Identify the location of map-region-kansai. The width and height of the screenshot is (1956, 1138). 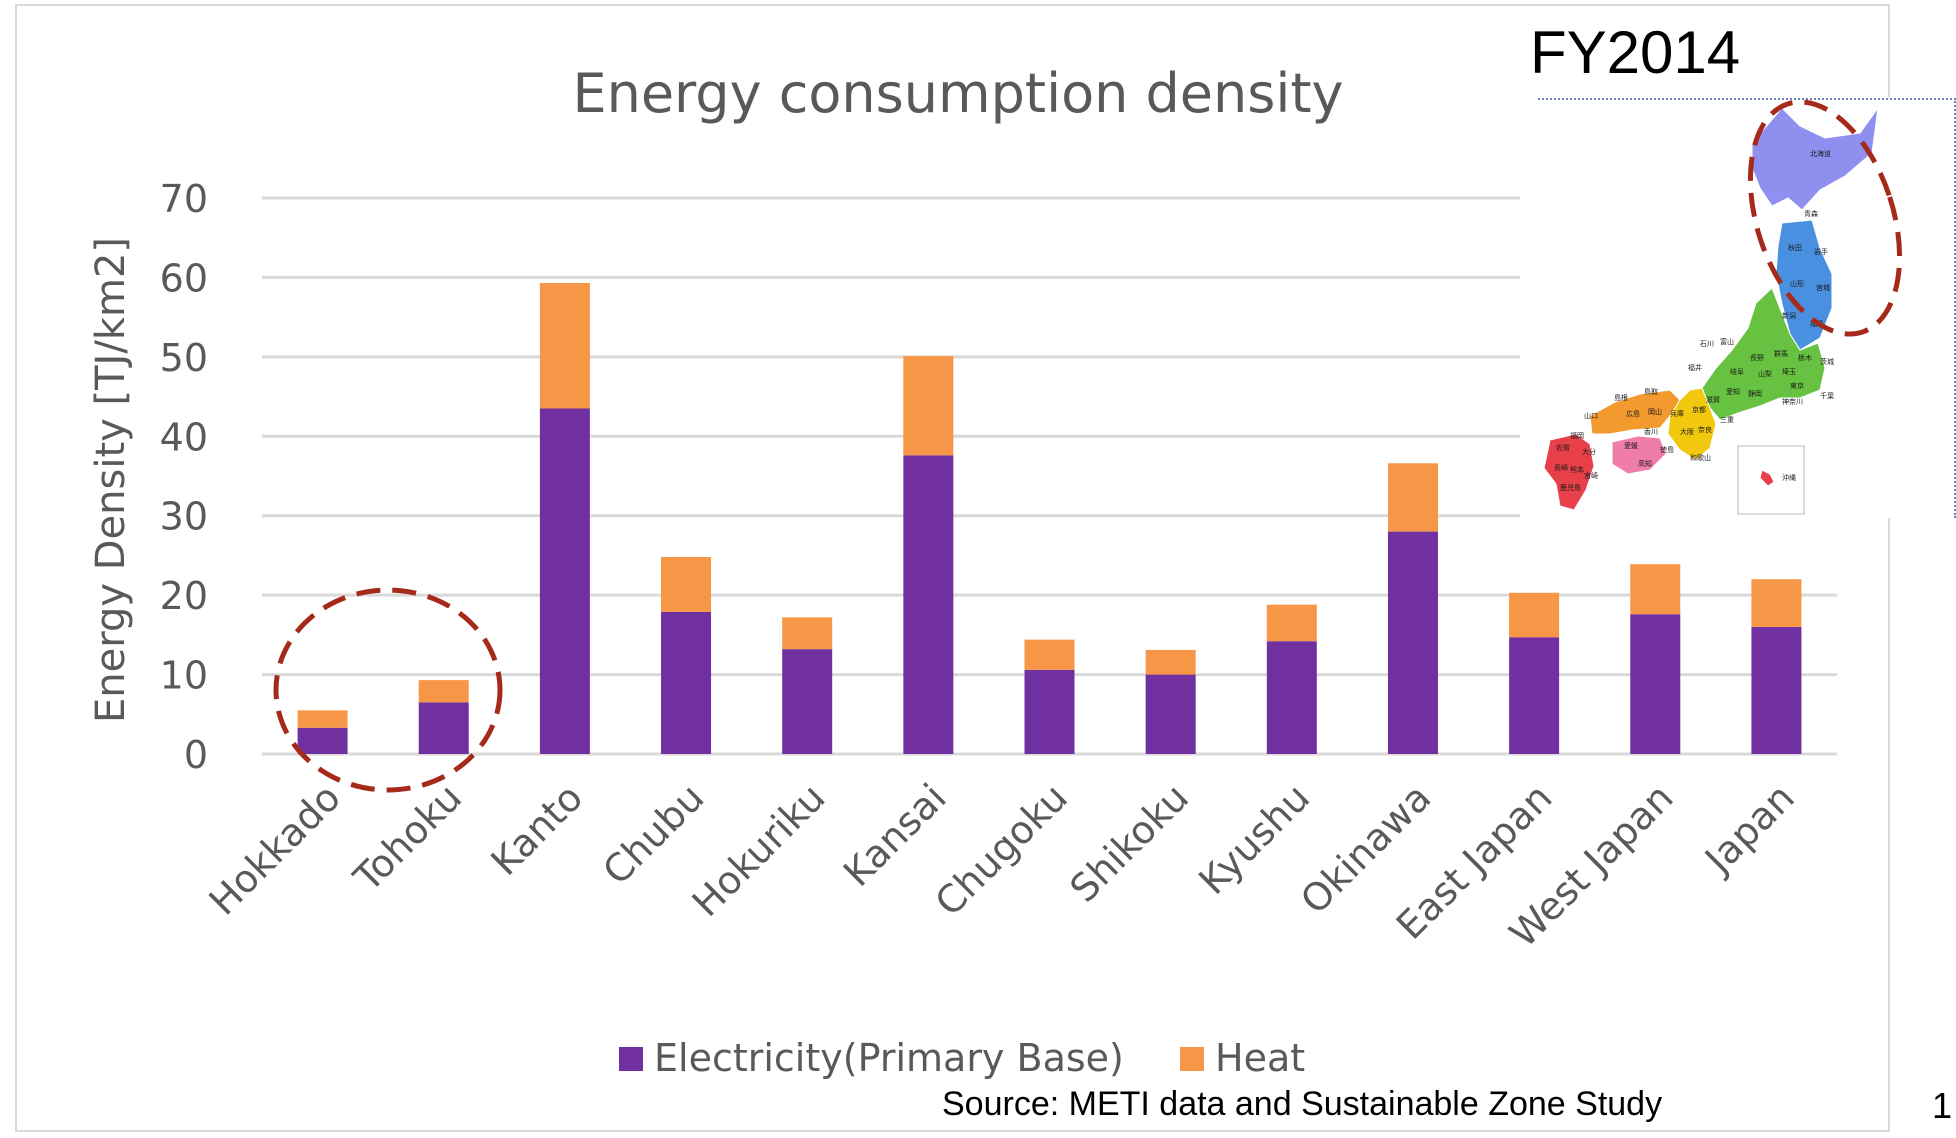
(1692, 424).